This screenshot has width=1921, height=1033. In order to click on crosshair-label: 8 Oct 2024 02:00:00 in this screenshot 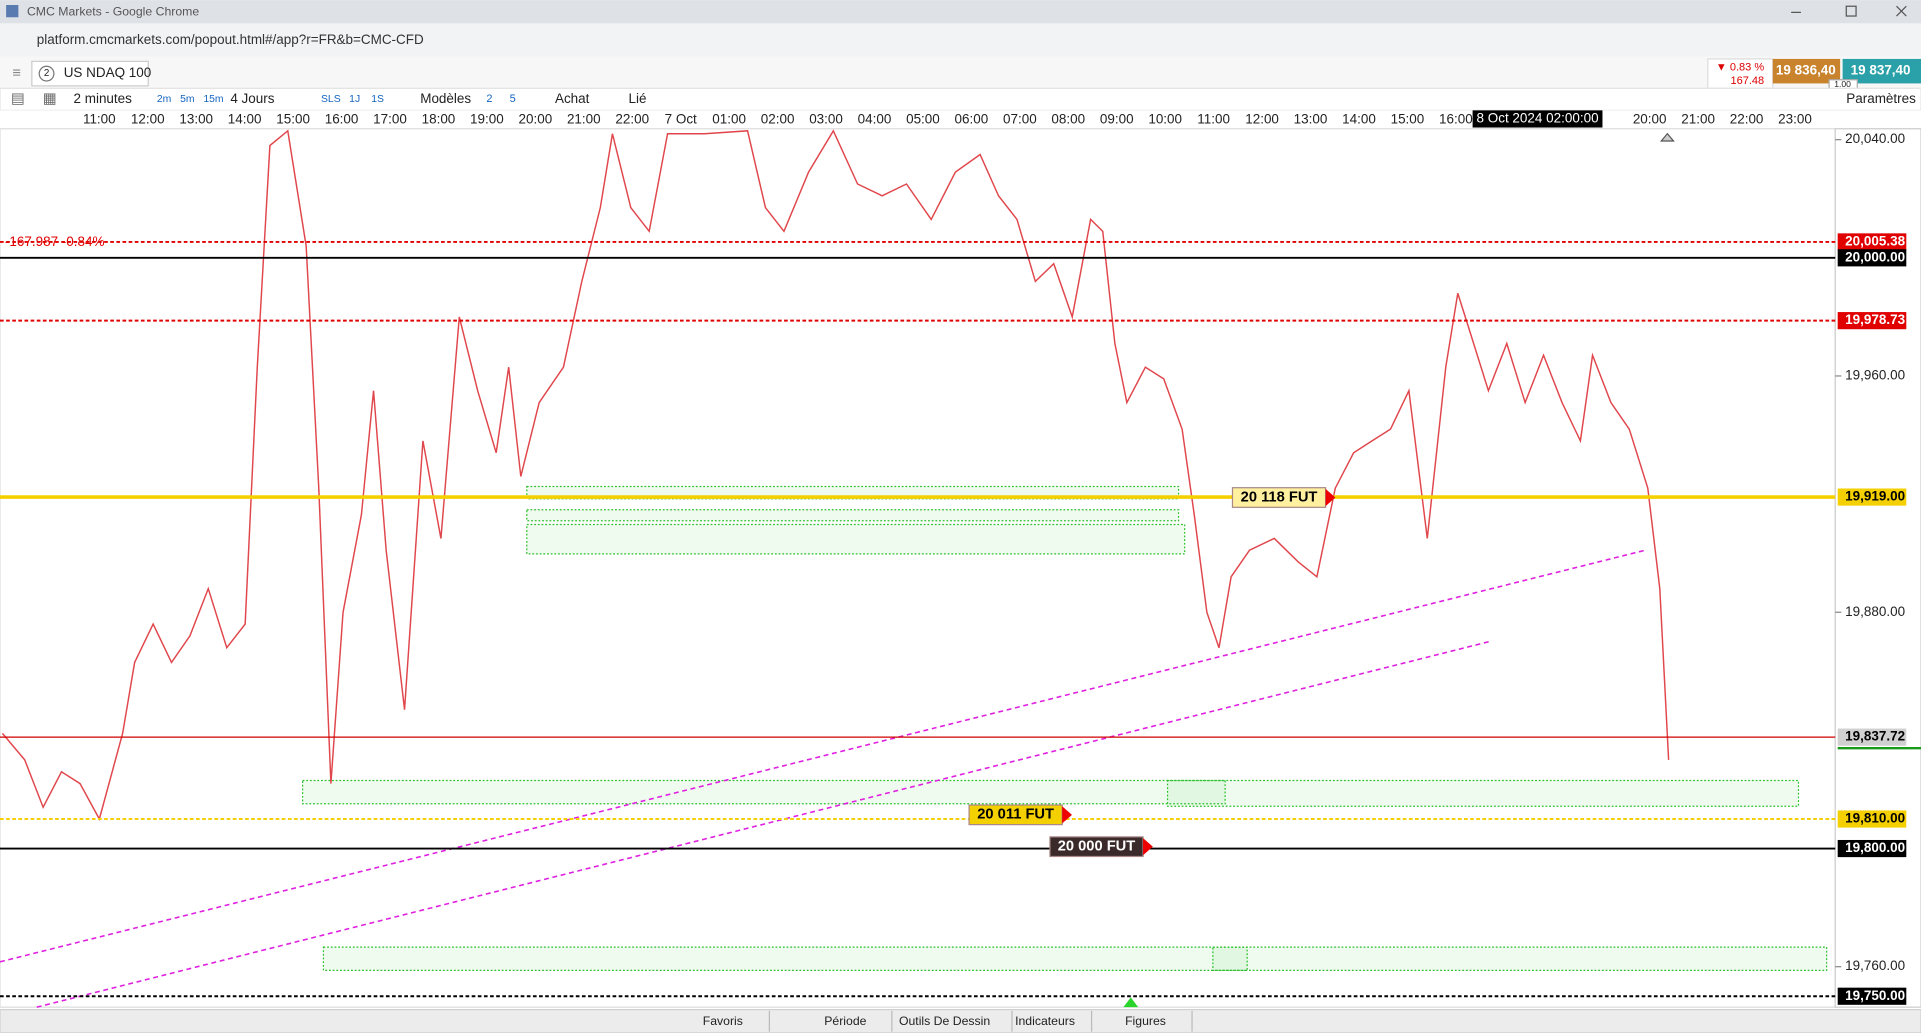, I will do `click(1538, 118)`.